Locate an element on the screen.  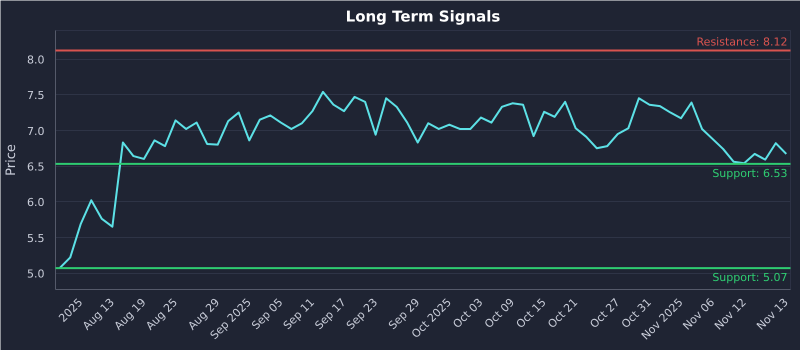
y-tick-label: 7.5 is located at coordinates (36, 95).